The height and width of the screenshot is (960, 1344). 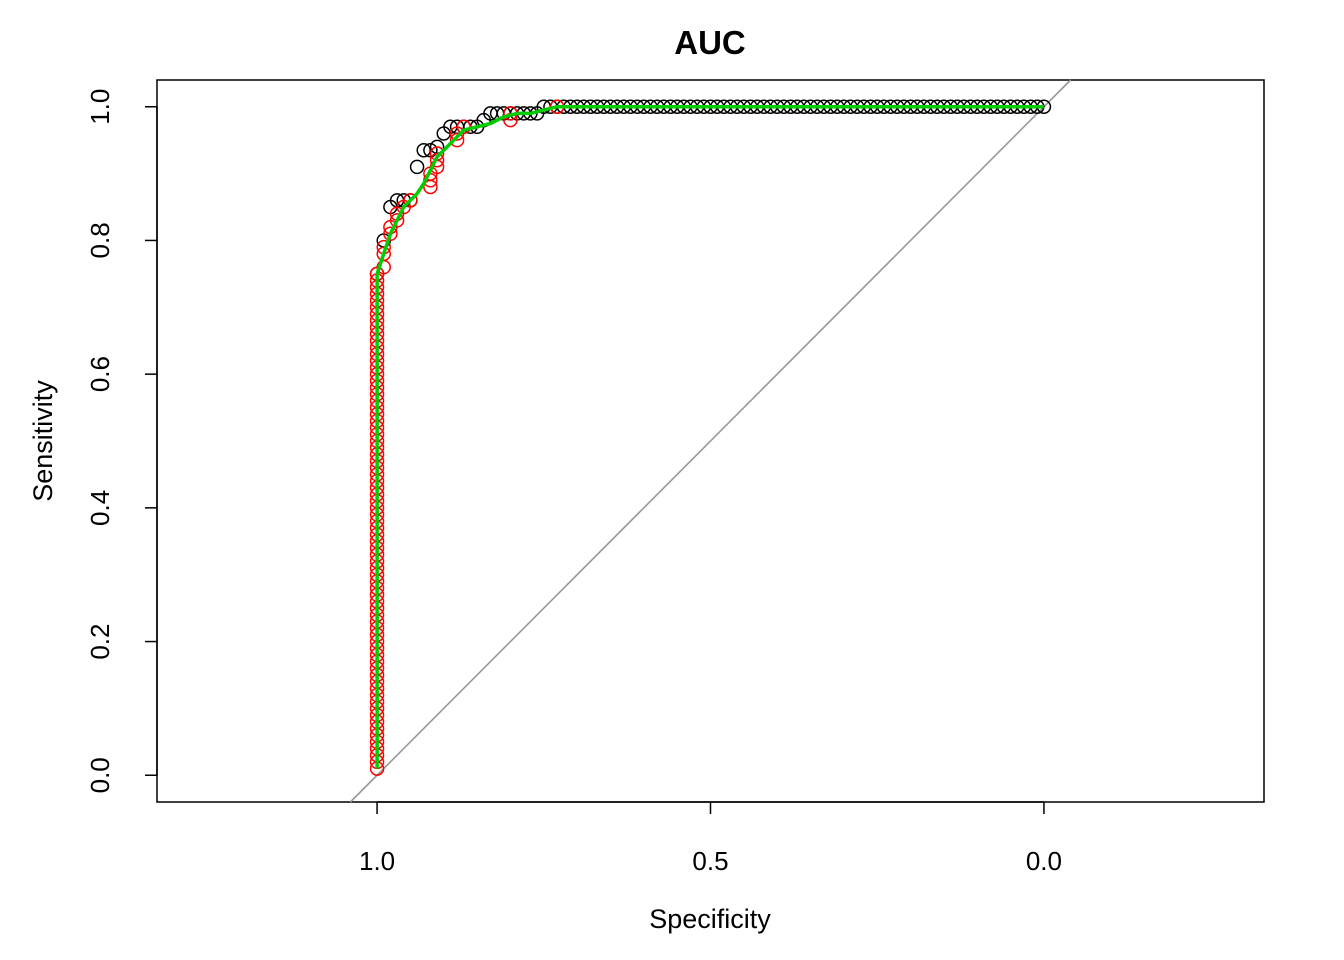 I want to click on chart-title: AUC, so click(x=710, y=42).